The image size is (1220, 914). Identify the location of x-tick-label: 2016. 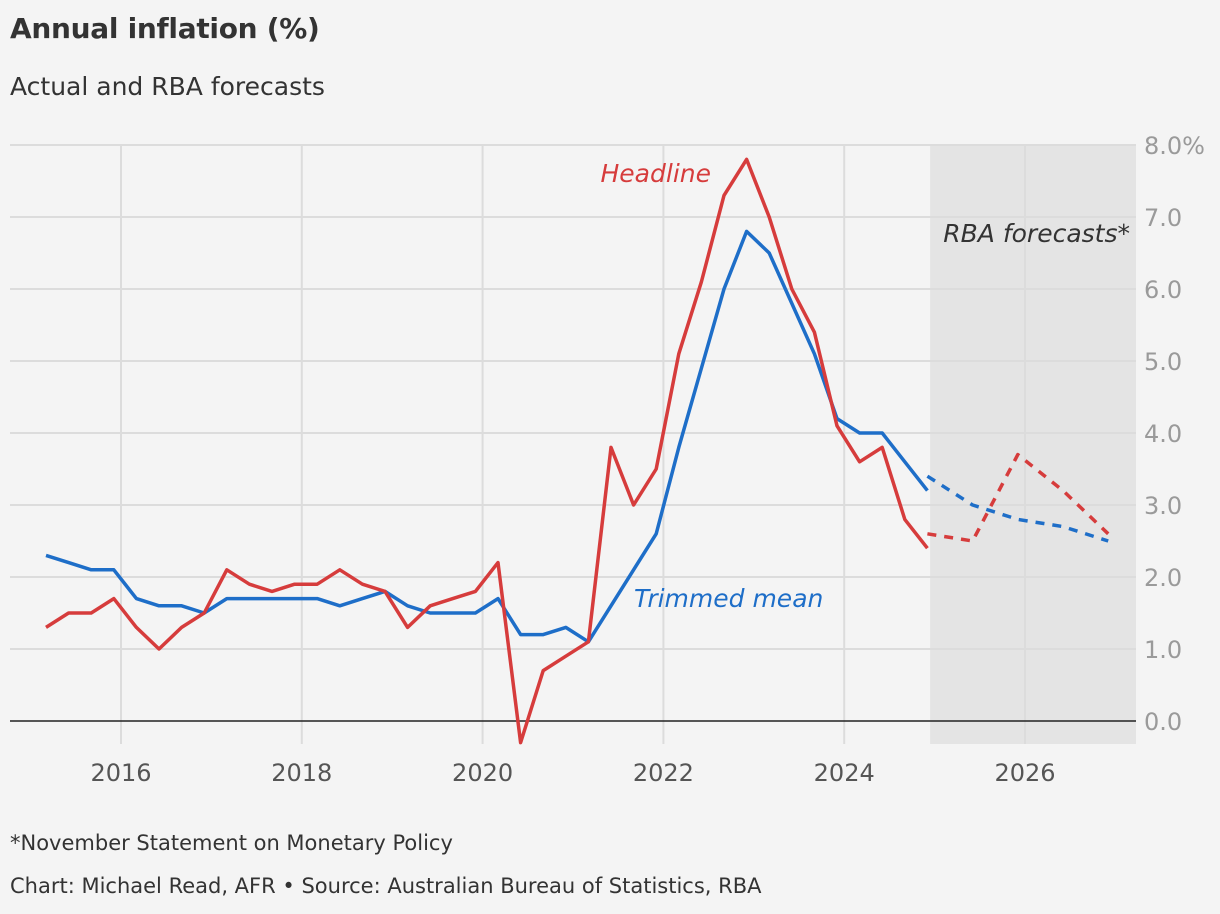
(120, 773).